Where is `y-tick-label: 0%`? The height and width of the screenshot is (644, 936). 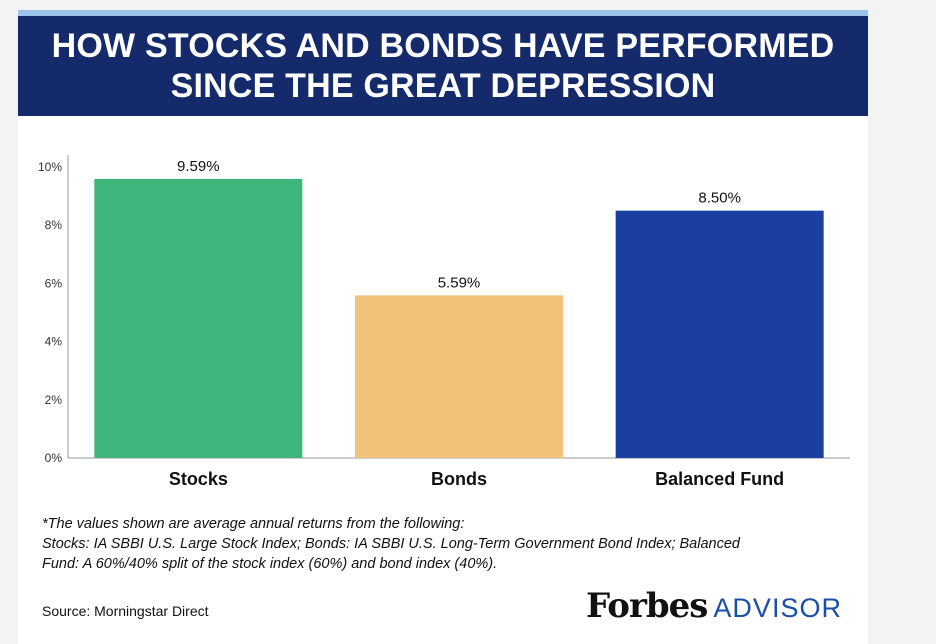
y-tick-label: 0% is located at coordinates (54, 458).